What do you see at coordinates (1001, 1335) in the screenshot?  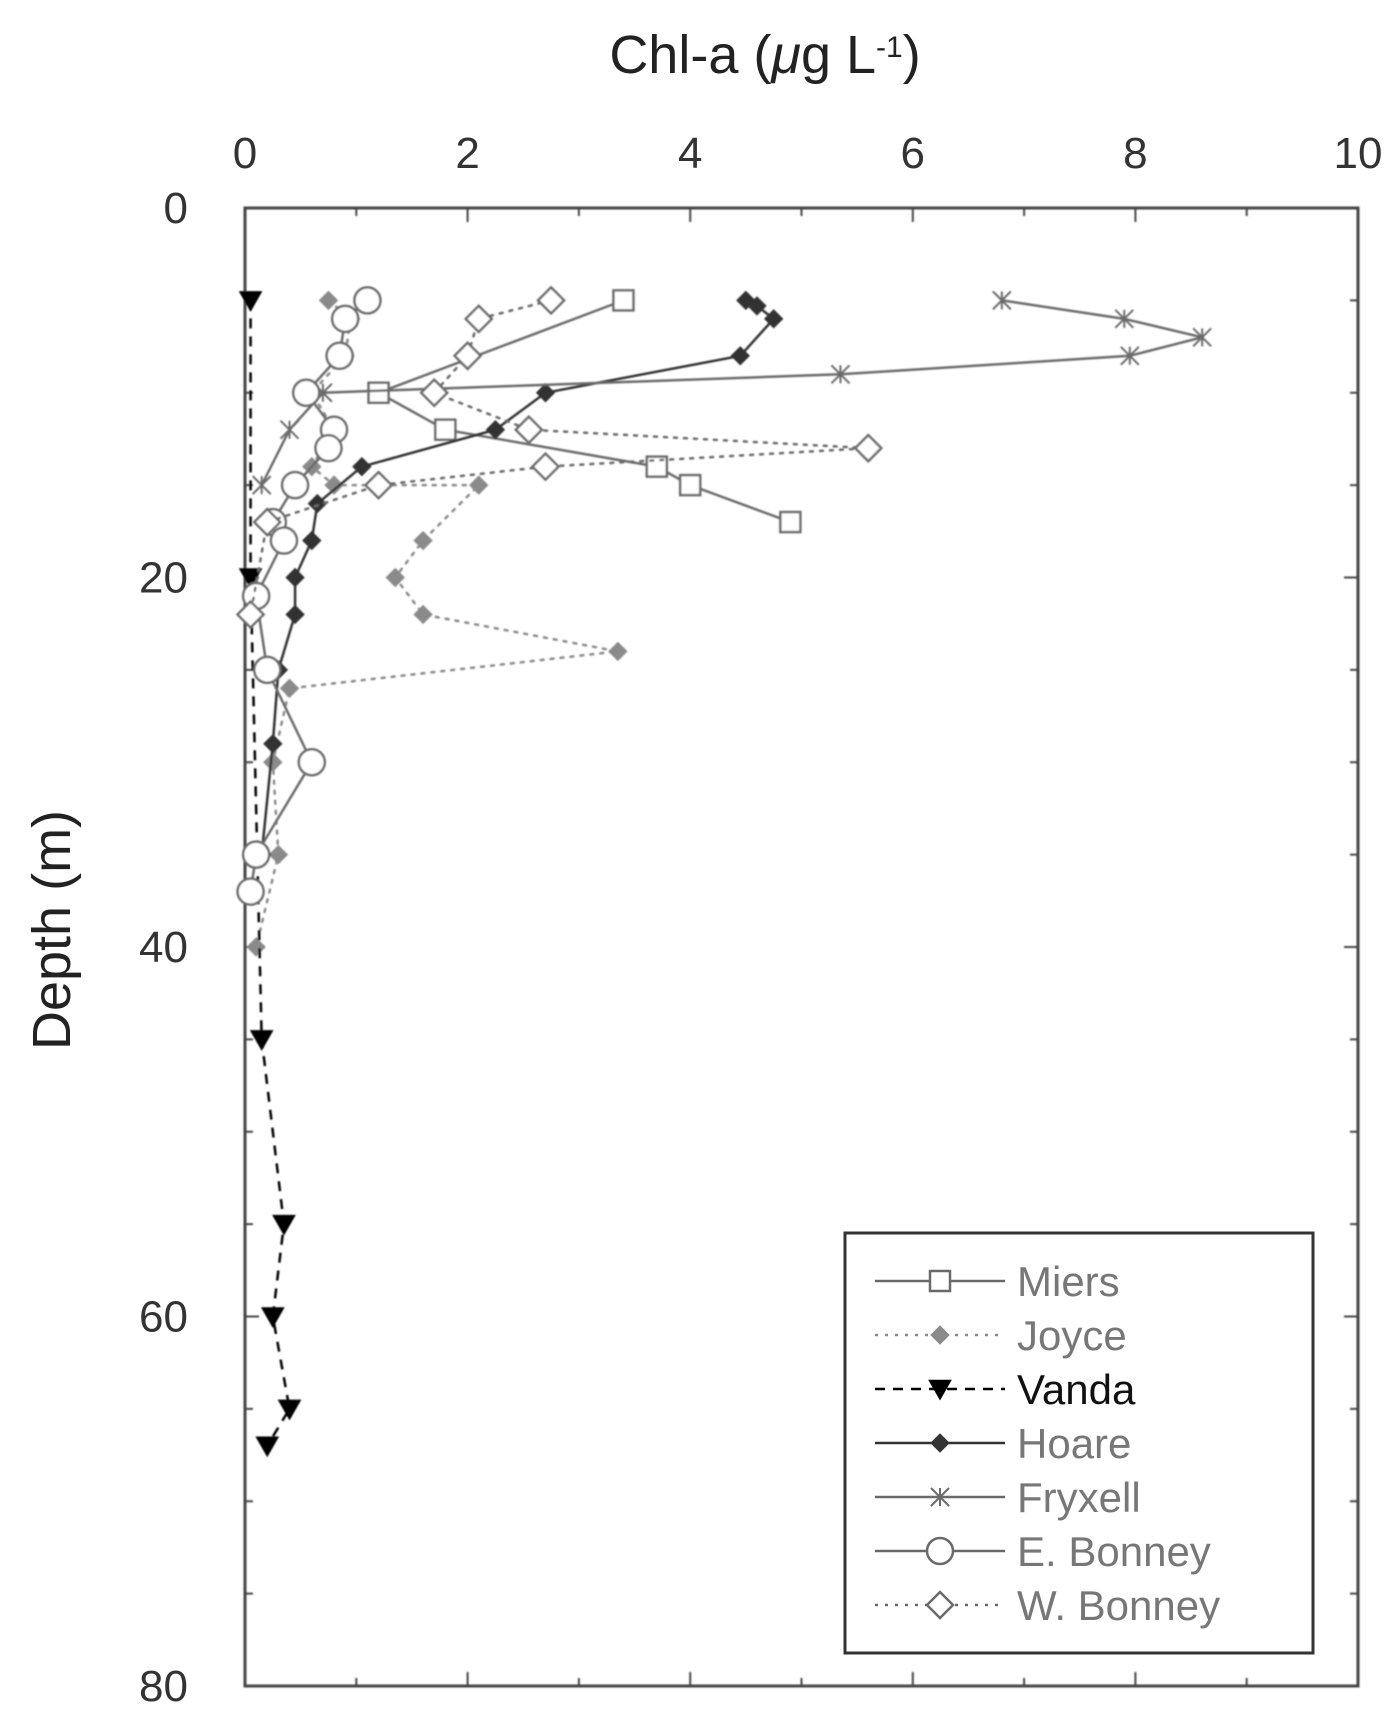 I see `legend-item: Joyce` at bounding box center [1001, 1335].